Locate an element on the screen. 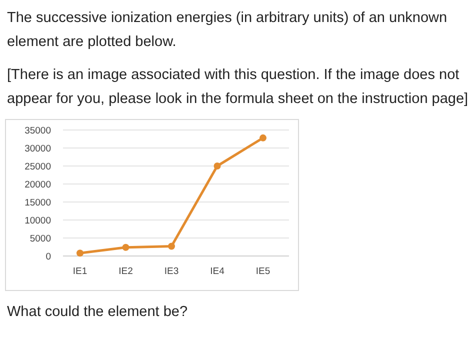 The image size is (474, 341). y-tick-label: 15000 is located at coordinates (37, 202).